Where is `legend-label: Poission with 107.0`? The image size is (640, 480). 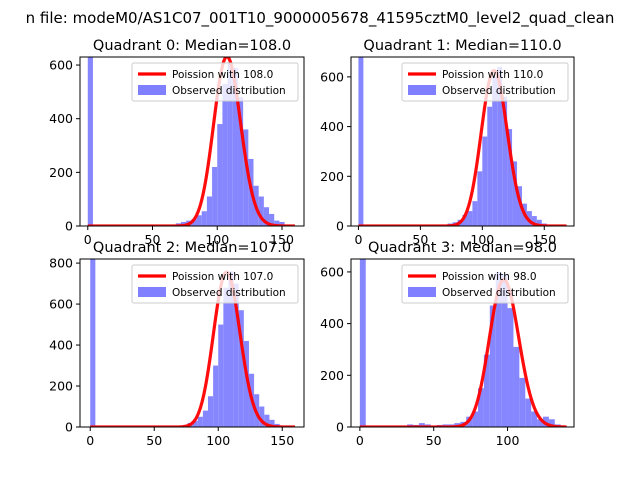 legend-label: Poission with 107.0 is located at coordinates (222, 277).